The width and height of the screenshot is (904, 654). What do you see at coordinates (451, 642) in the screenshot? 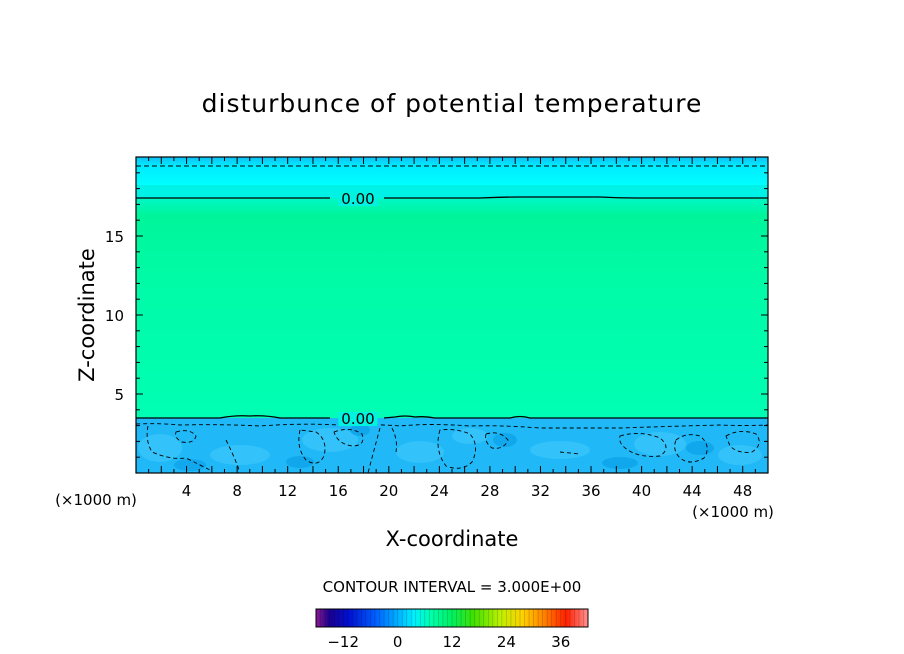
I see `colorbar-tick-label: 12` at bounding box center [451, 642].